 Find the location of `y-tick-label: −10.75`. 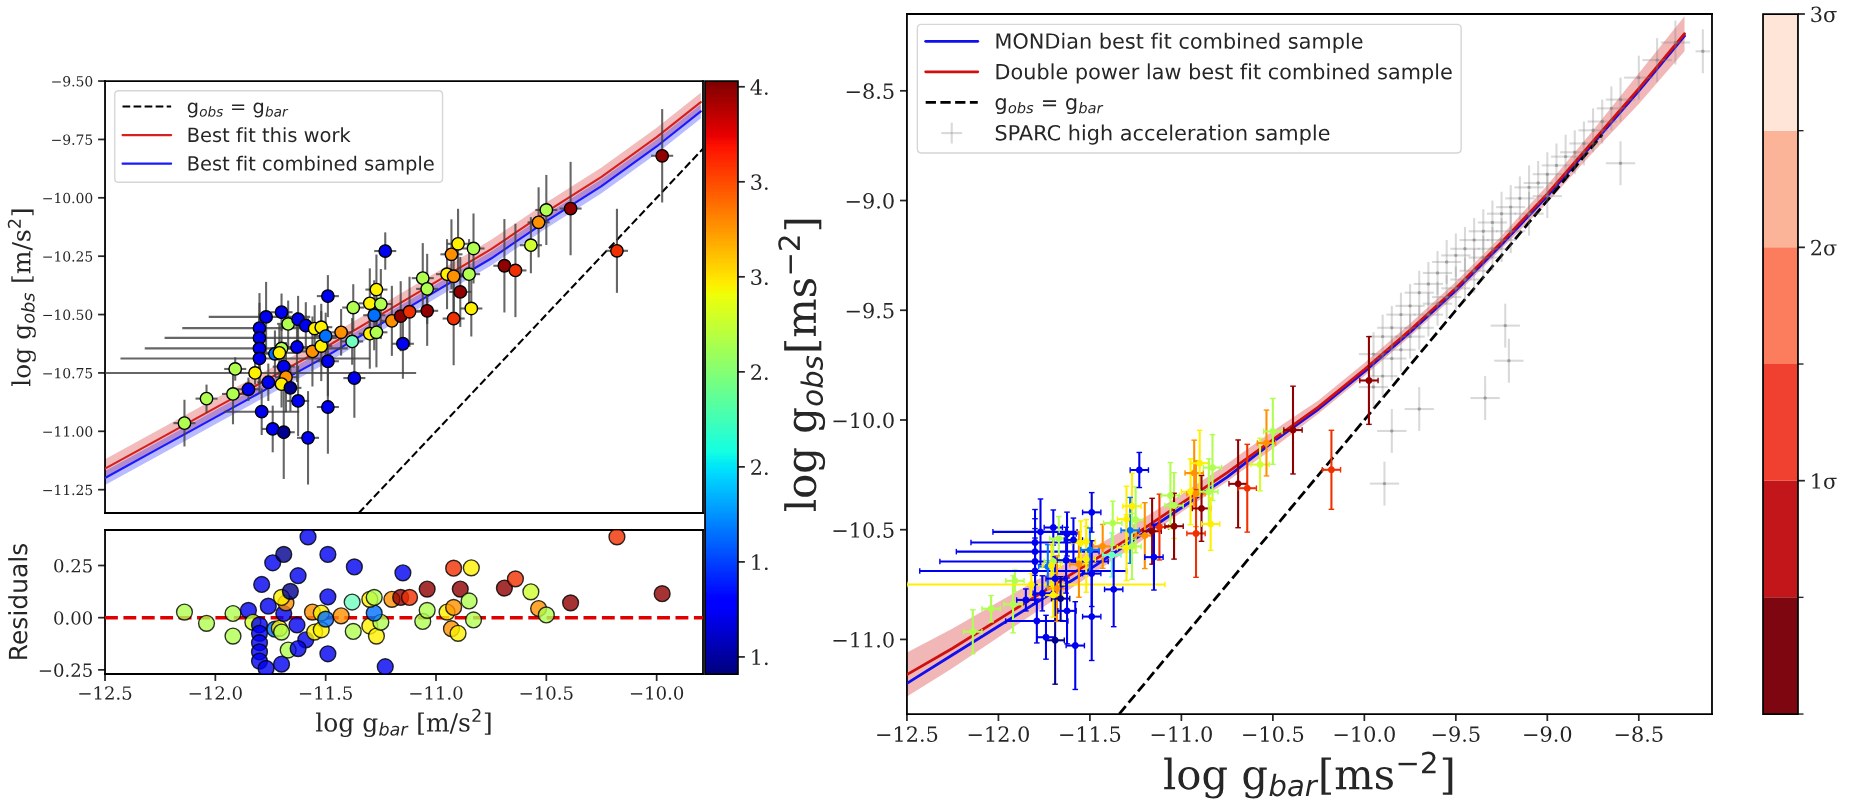

y-tick-label: −10.75 is located at coordinates (68, 373).